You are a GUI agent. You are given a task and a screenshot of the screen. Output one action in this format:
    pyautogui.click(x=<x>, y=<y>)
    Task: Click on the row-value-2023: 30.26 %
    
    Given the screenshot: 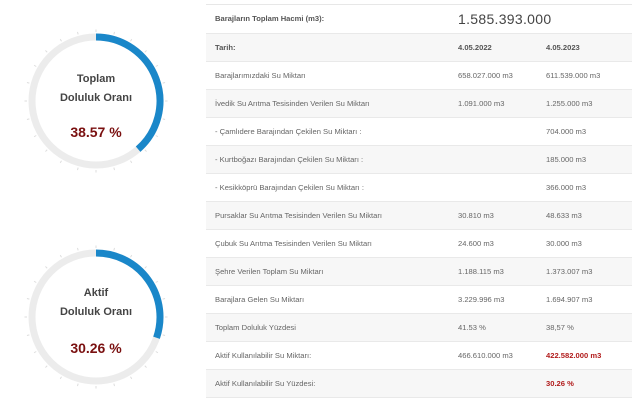 What is the action you would take?
    pyautogui.click(x=560, y=383)
    